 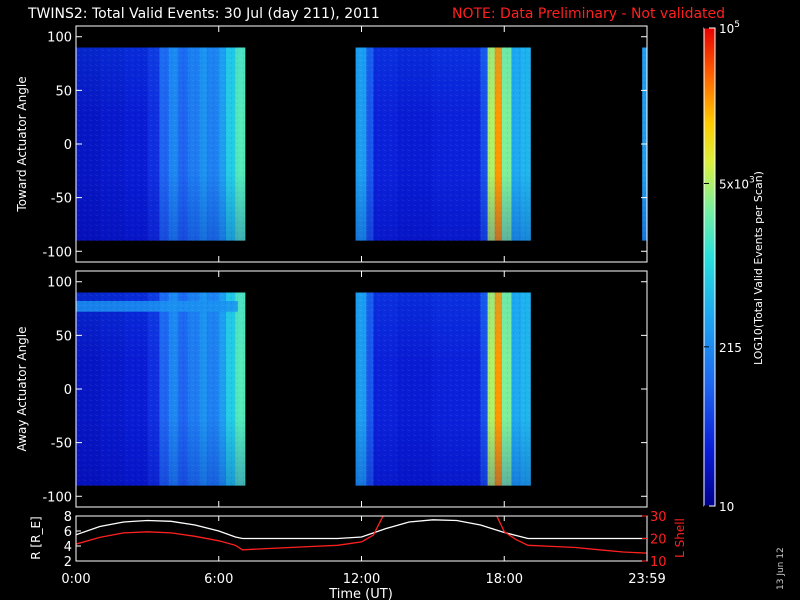 What do you see at coordinates (22, 144) in the screenshot?
I see `y-axis-label: Toward Actuator Angle` at bounding box center [22, 144].